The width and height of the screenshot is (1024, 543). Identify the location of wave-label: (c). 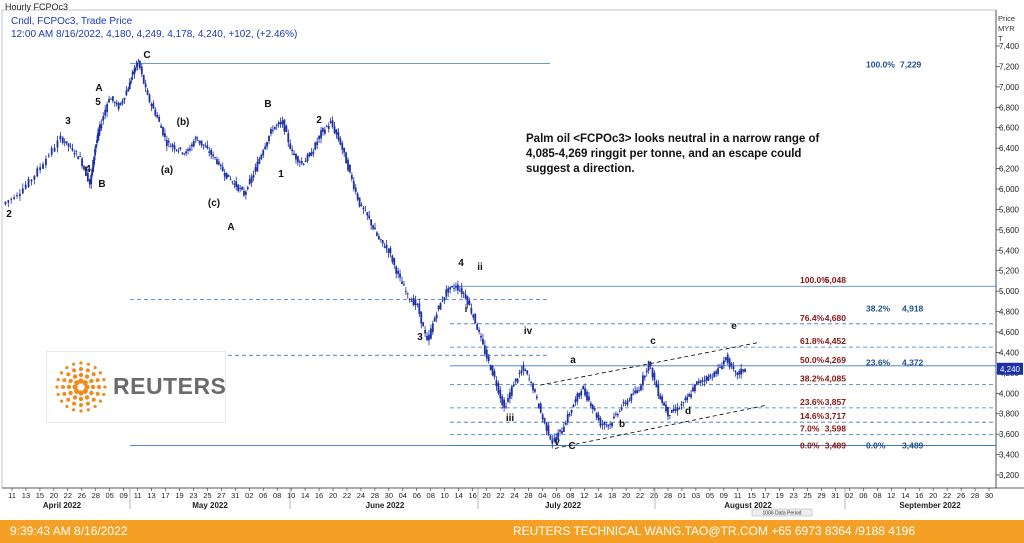
(214, 203).